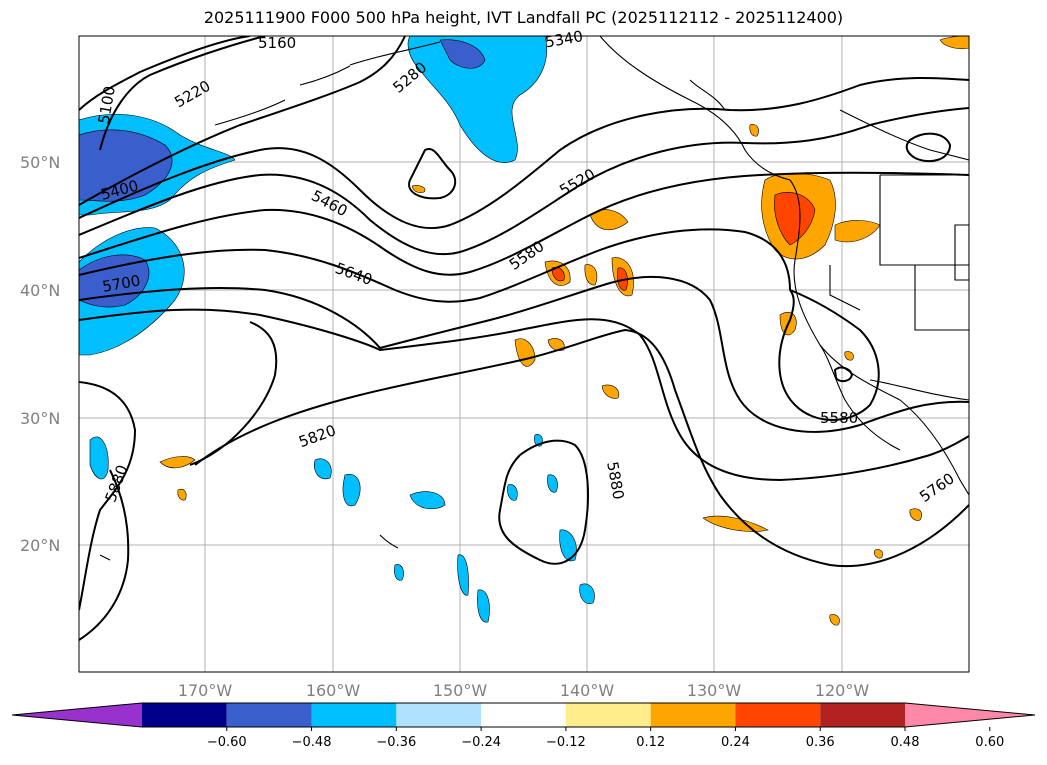 This screenshot has height=765, width=1047. Describe the element at coordinates (587, 690) in the screenshot. I see `lon-label: 140°W` at that location.